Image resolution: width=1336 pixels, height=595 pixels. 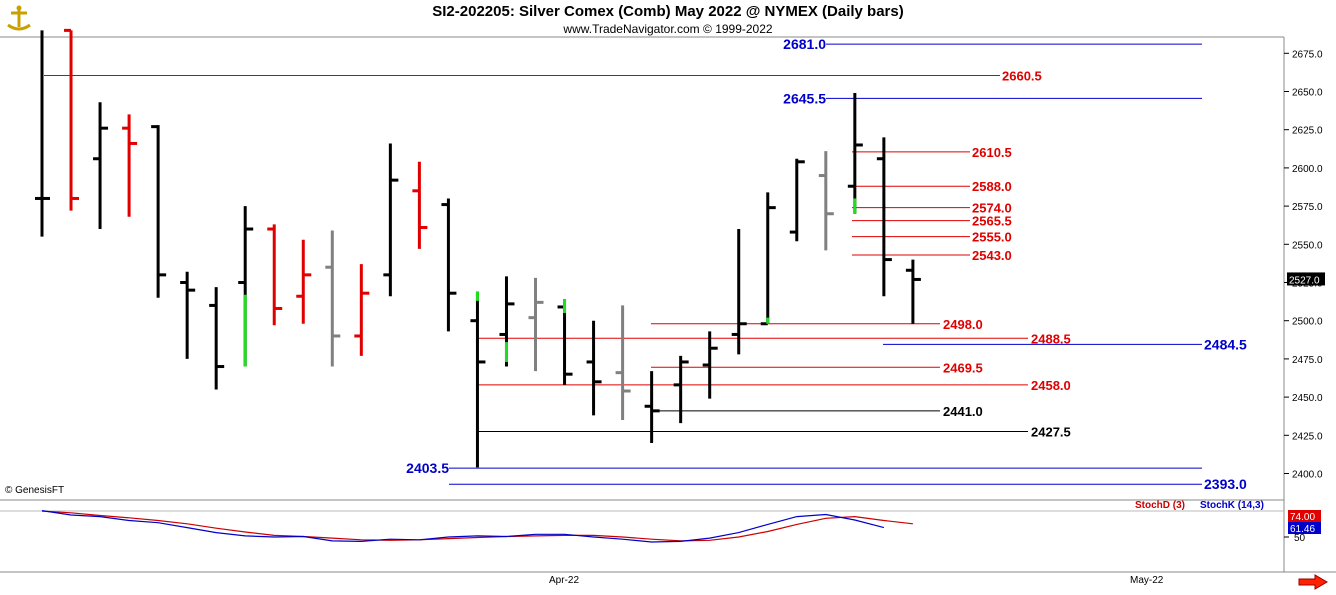 I want to click on price-tick-label: 2425.0, so click(x=1307, y=436).